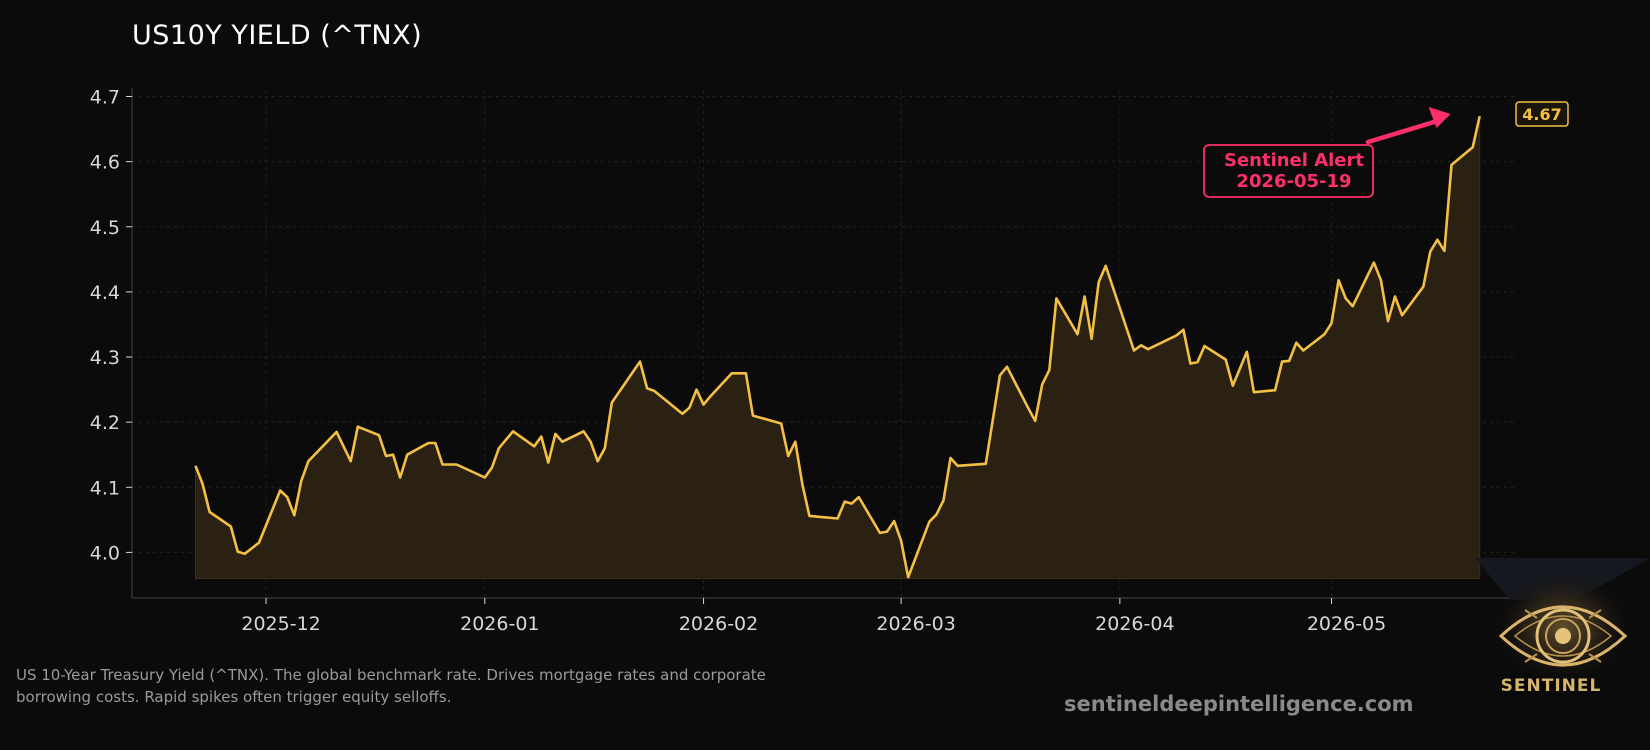  What do you see at coordinates (1404, 131) in the screenshot?
I see `annotation-arrow-shaft` at bounding box center [1404, 131].